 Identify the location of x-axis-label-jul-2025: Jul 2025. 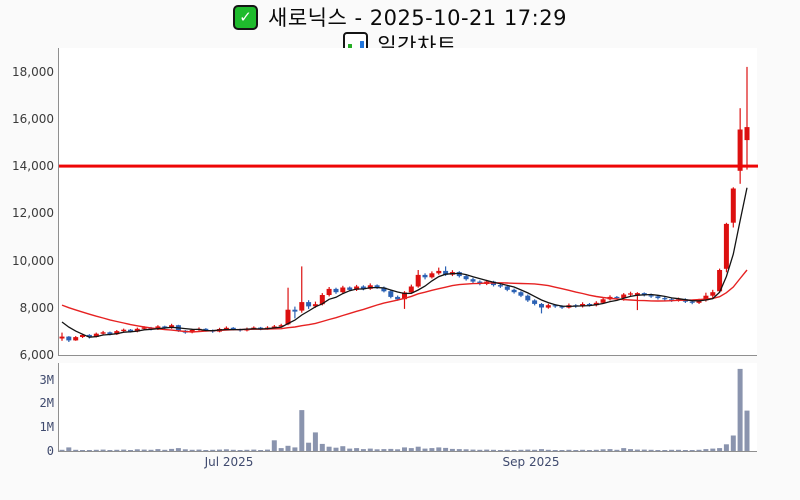
(229, 462).